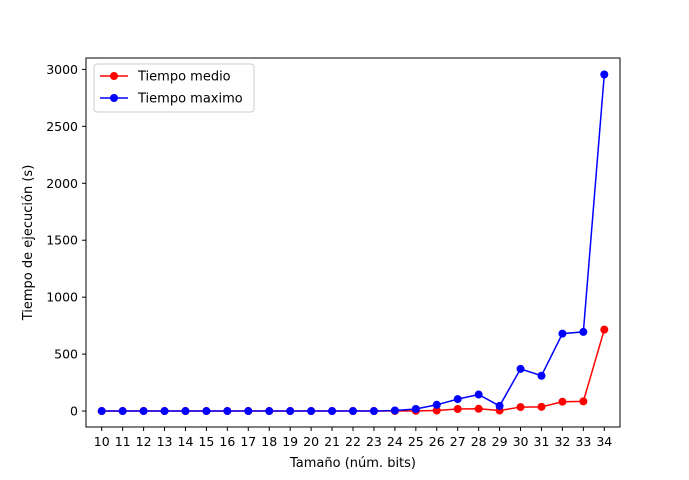 The image size is (689, 480). I want to click on x-tick-label: 17, so click(248, 441).